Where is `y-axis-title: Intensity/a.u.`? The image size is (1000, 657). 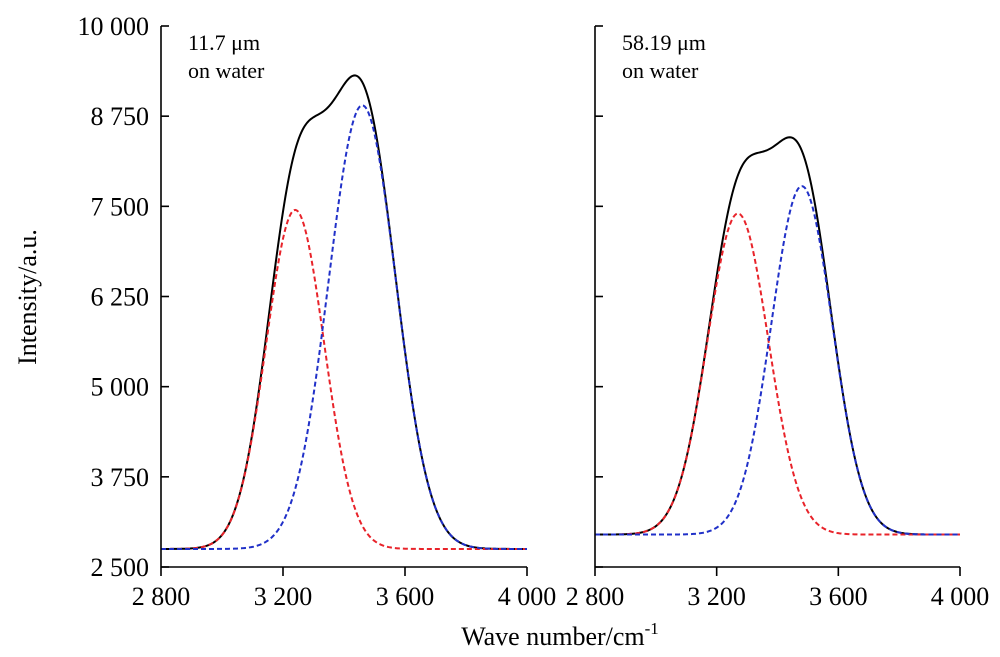 y-axis-title: Intensity/a.u. is located at coordinates (27, 297).